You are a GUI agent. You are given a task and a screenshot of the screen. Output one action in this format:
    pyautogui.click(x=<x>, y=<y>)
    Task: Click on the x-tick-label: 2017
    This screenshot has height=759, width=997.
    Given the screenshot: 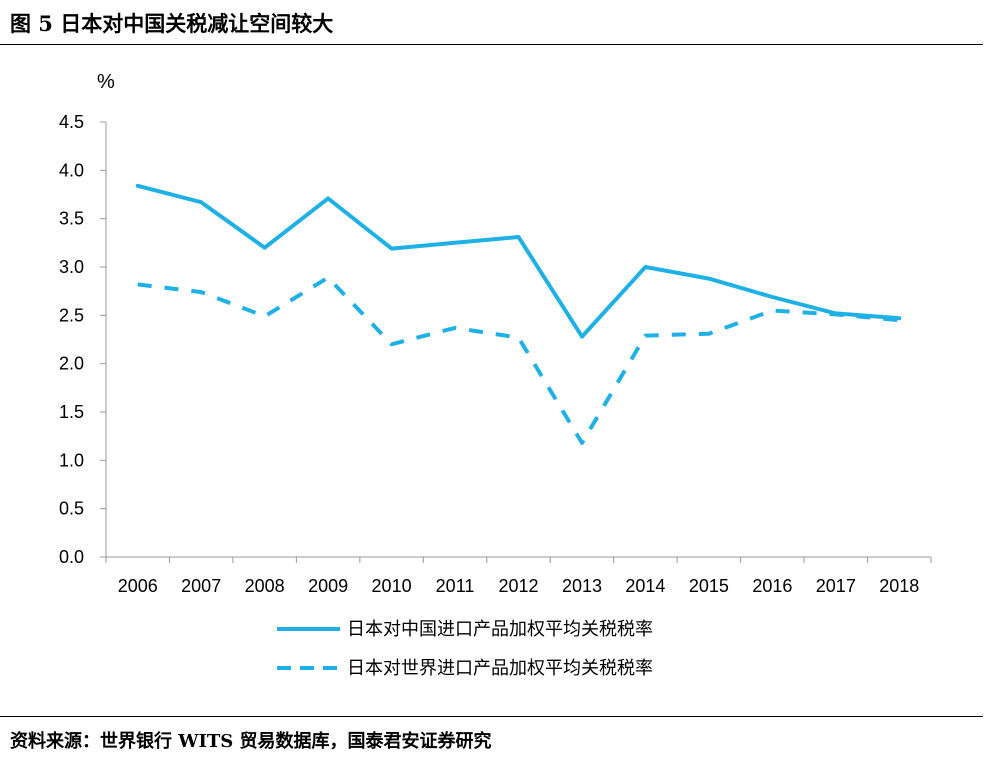 What is the action you would take?
    pyautogui.click(x=836, y=586)
    